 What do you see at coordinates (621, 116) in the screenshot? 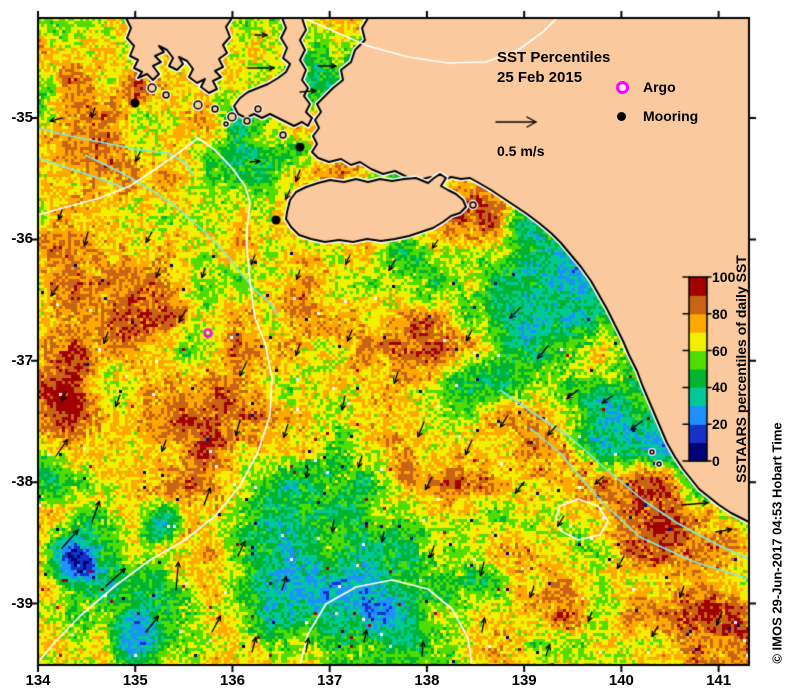
I see `mooring-marker-icon` at bounding box center [621, 116].